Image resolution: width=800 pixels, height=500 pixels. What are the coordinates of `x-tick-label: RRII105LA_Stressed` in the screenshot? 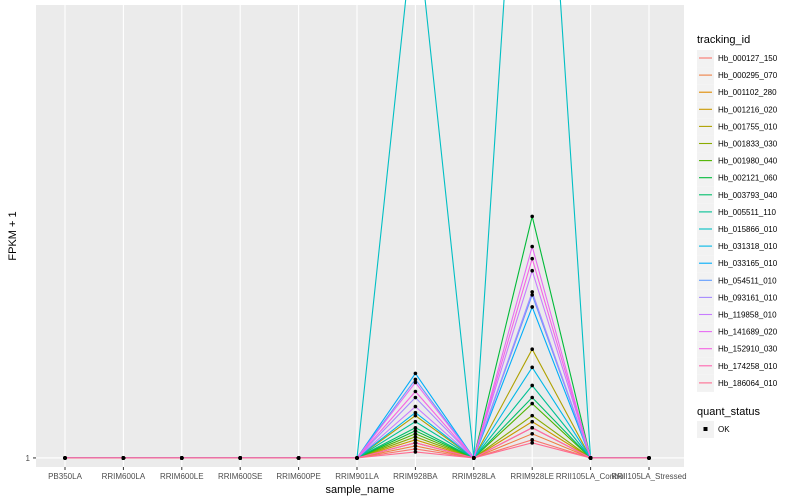 It's located at (648, 476).